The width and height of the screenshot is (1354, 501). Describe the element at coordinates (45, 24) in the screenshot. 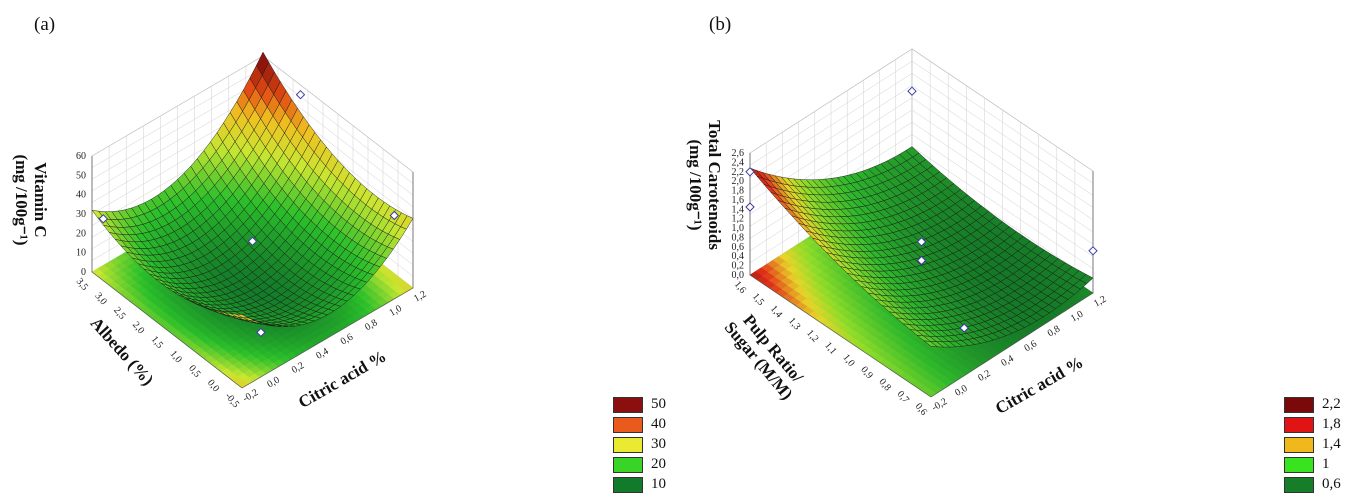

I see `panel-label-a: (a)` at that location.